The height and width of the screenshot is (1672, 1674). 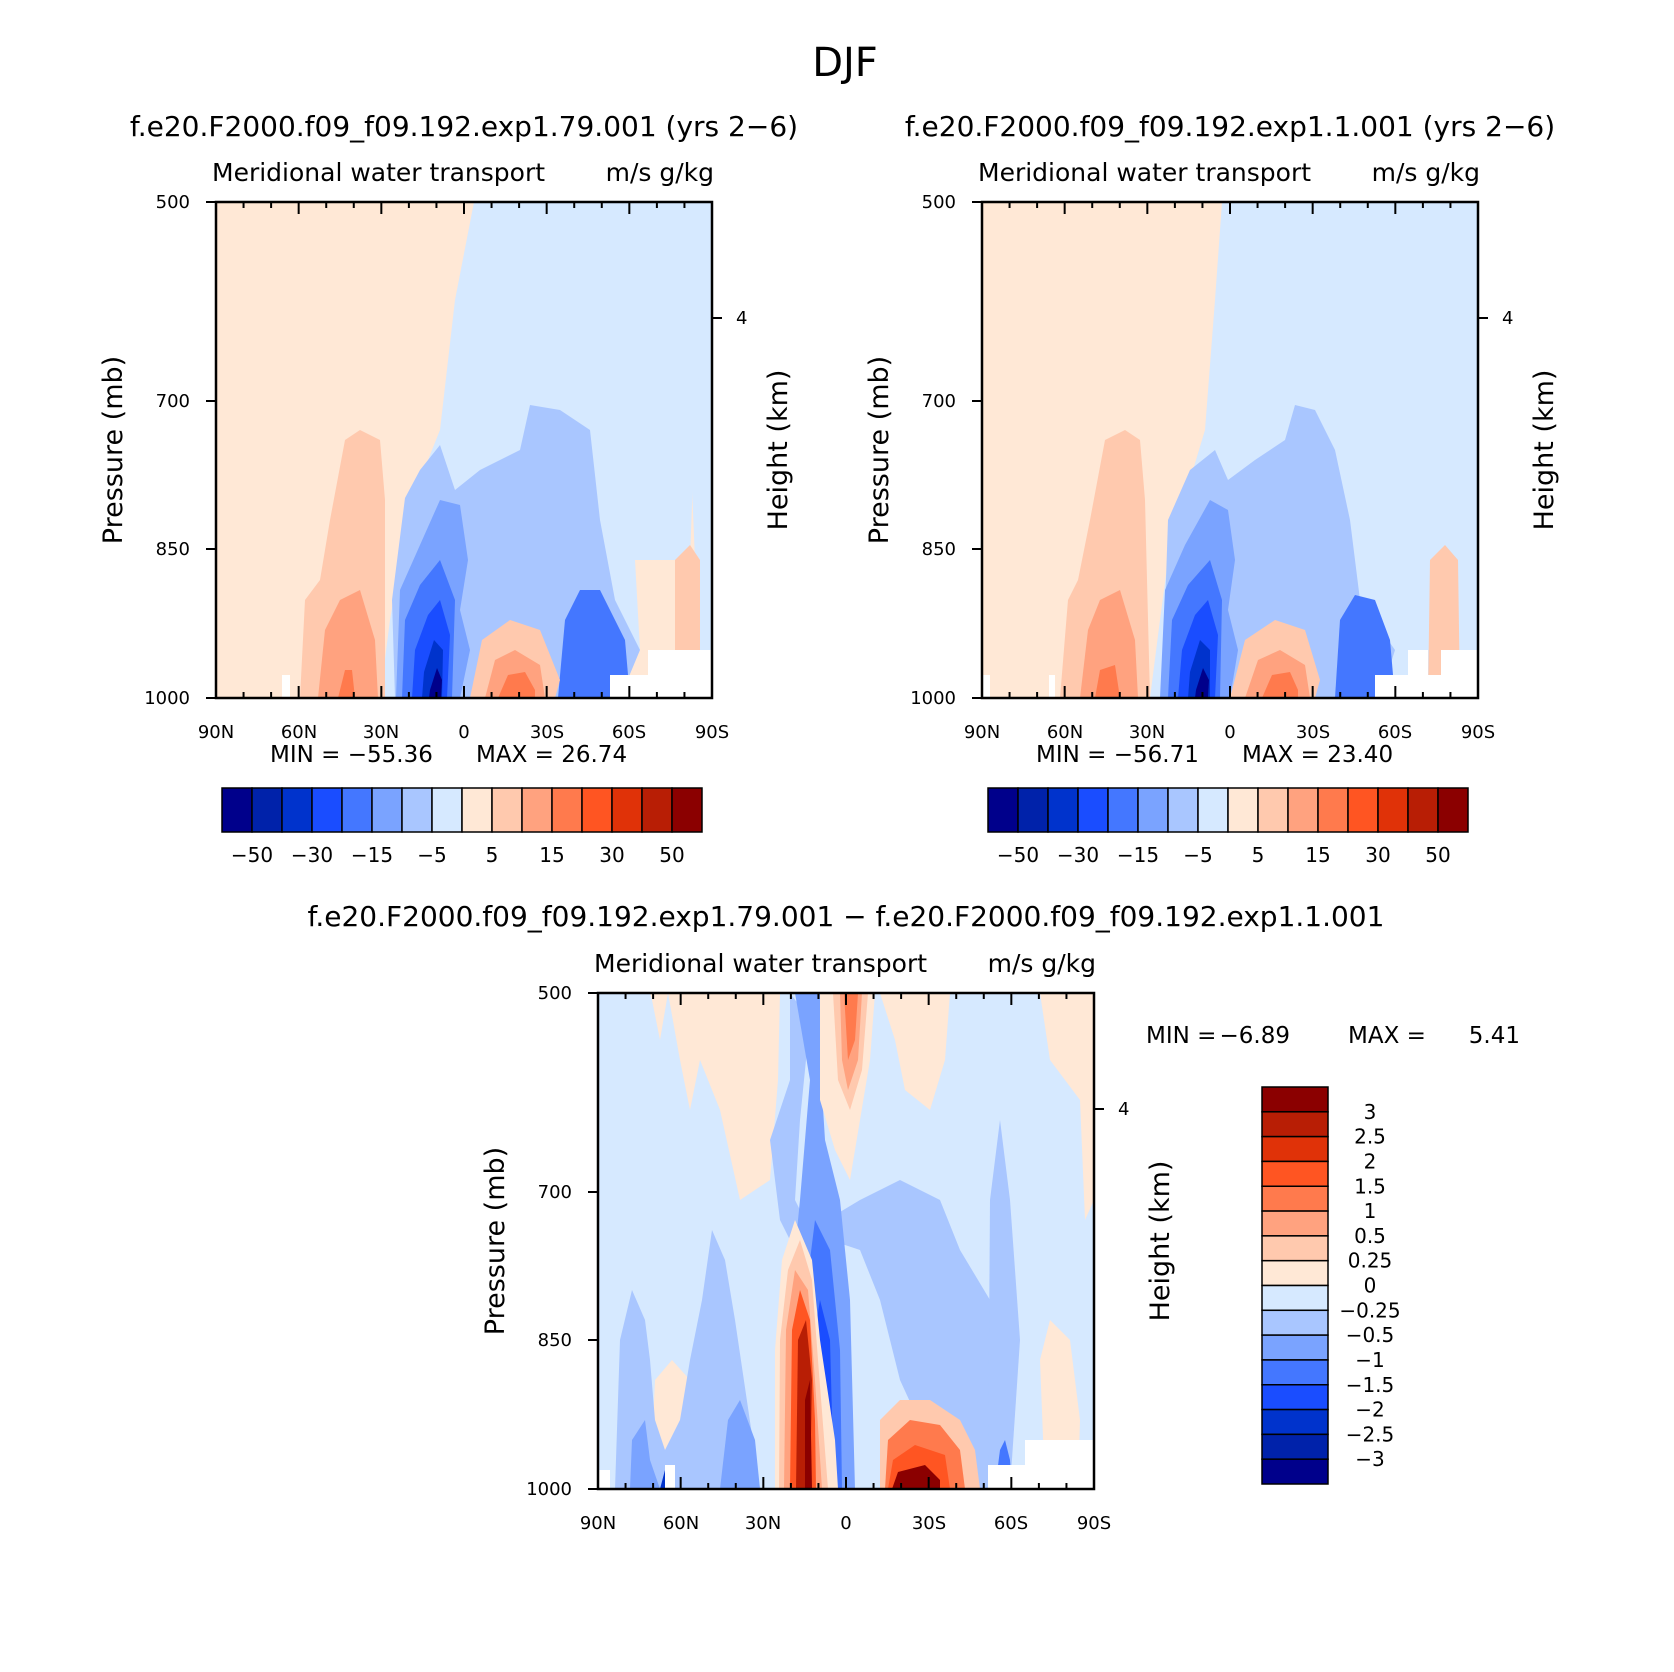 I want to click on panel-2-x-tick-label: 60N, so click(x=1065, y=732).